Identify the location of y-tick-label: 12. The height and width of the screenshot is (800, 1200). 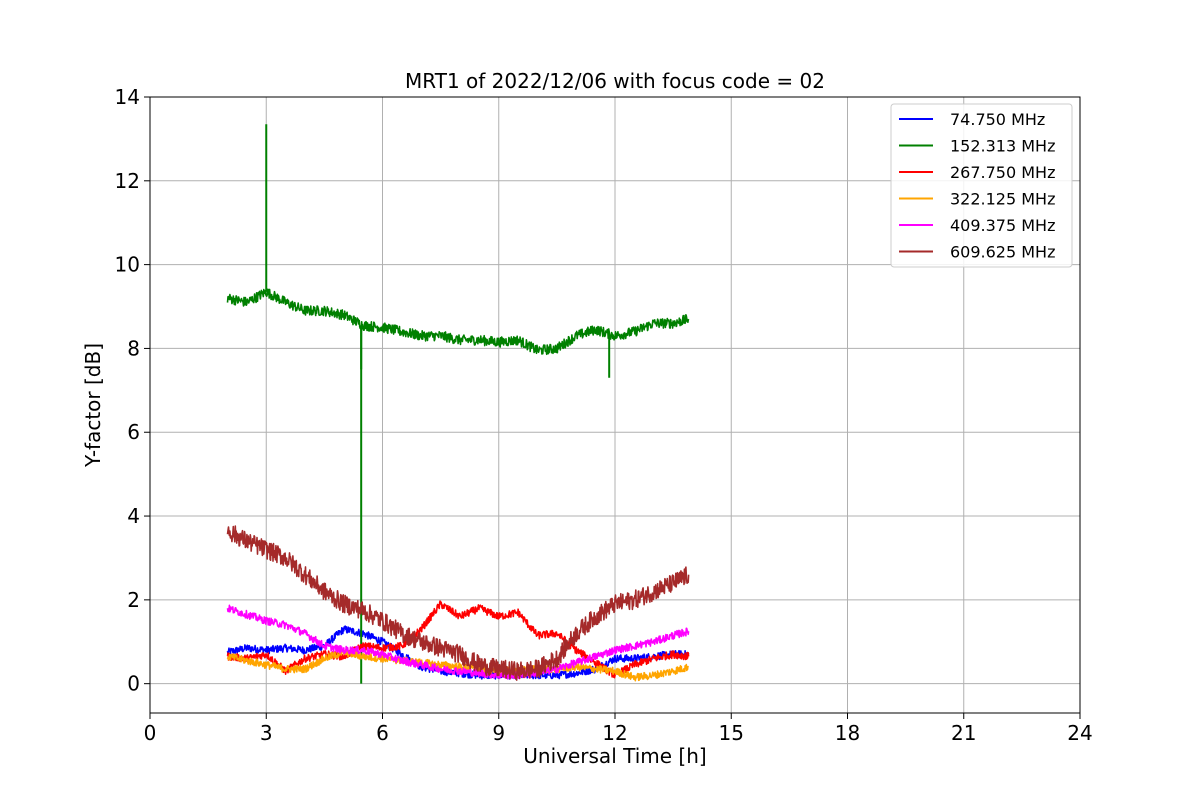
(127, 181).